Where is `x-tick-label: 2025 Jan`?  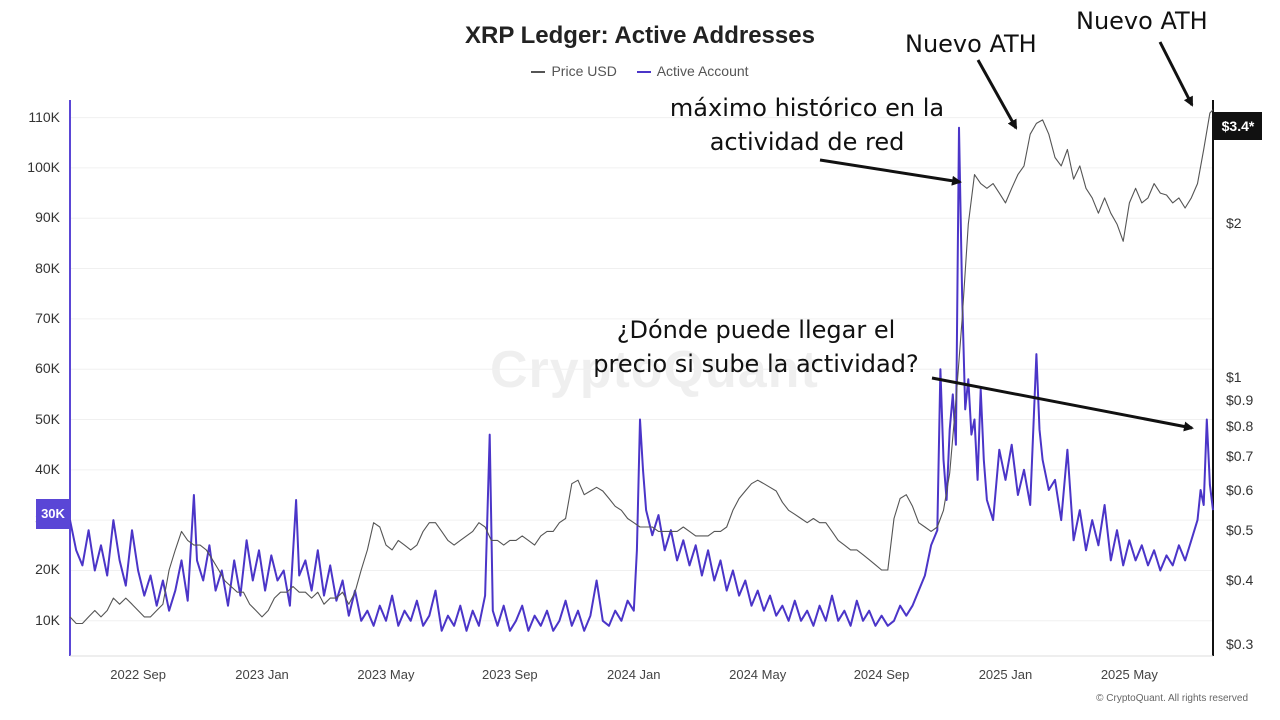 x-tick-label: 2025 Jan is located at coordinates (1005, 674).